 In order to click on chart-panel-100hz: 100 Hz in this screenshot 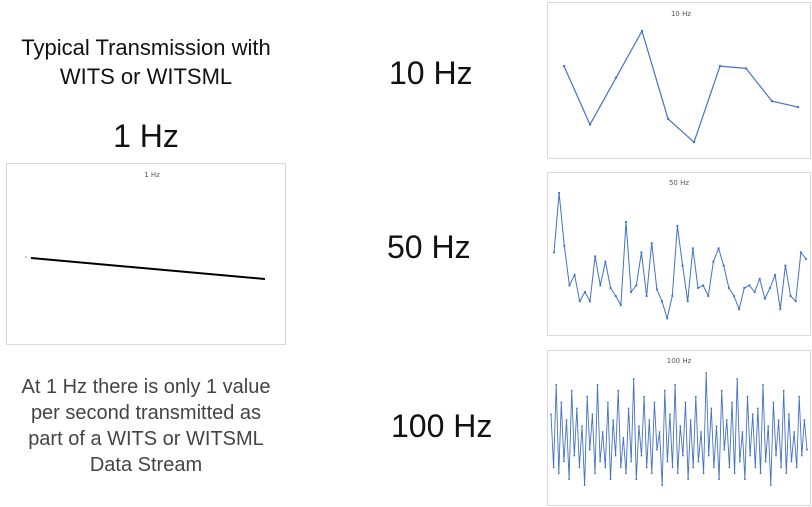, I will do `click(679, 428)`.